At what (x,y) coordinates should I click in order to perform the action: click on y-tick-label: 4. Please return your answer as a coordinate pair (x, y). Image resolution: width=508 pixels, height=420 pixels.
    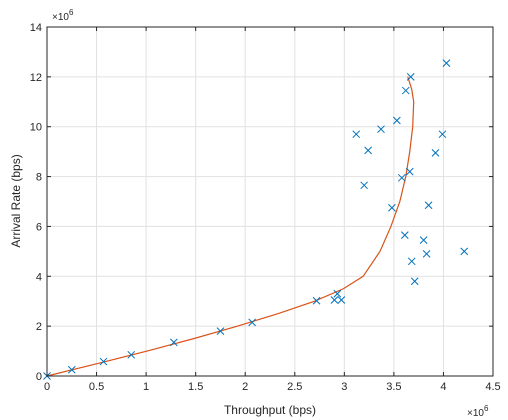
    Looking at the image, I should click on (39, 277).